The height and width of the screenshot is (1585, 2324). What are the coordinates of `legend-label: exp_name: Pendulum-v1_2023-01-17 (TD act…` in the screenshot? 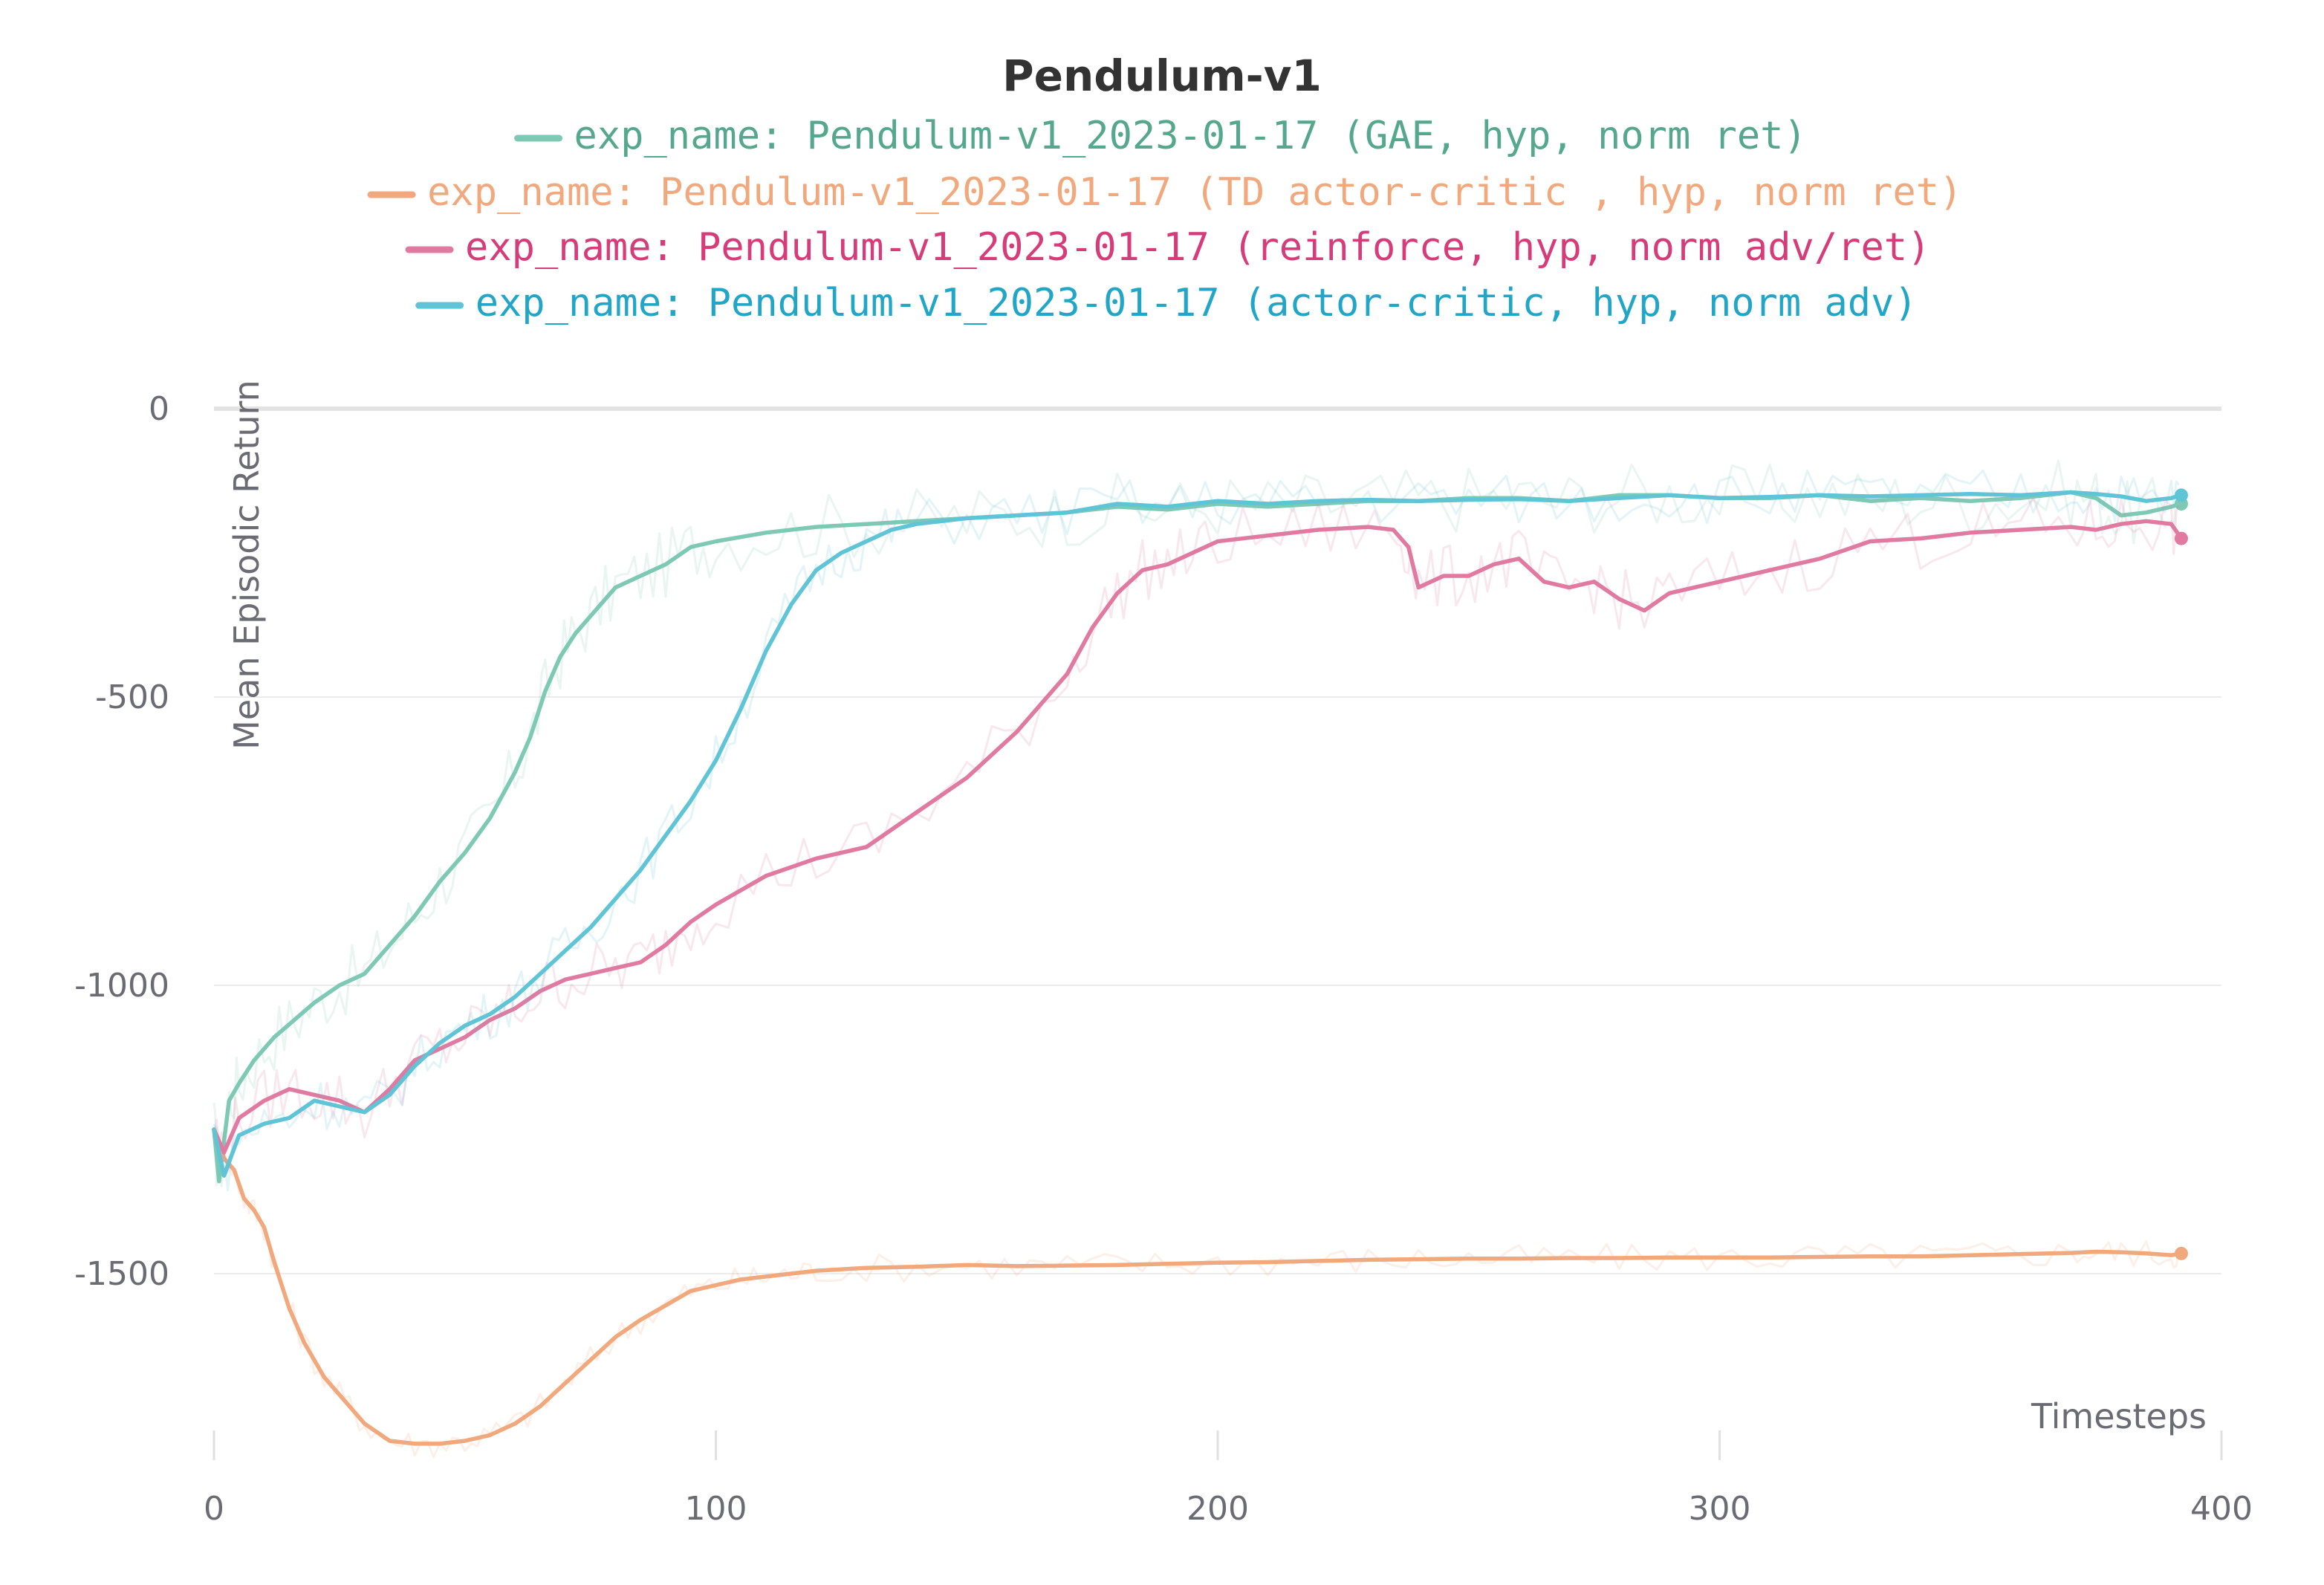 It's located at (1194, 193).